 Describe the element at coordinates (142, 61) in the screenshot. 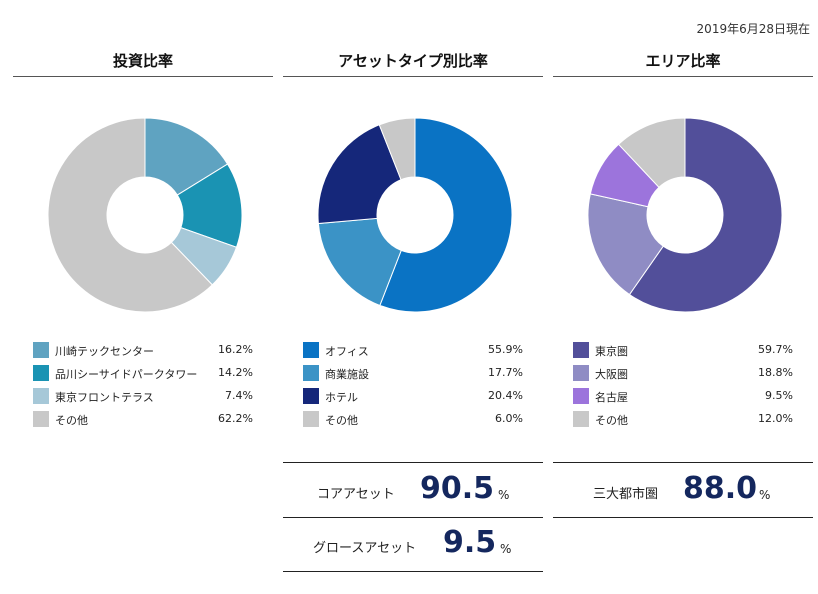

I see `investment-ratio-title: 投資比率` at that location.